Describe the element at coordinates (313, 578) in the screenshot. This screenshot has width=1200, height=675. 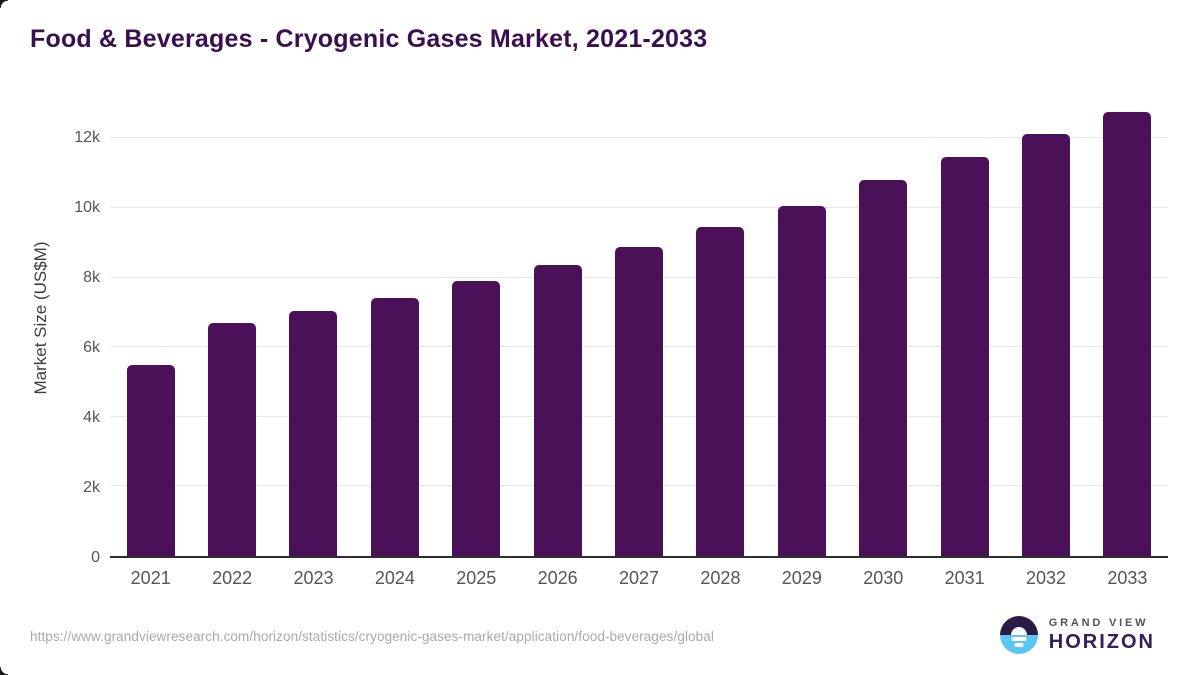
I see `x-axis-label-2023: 2023` at that location.